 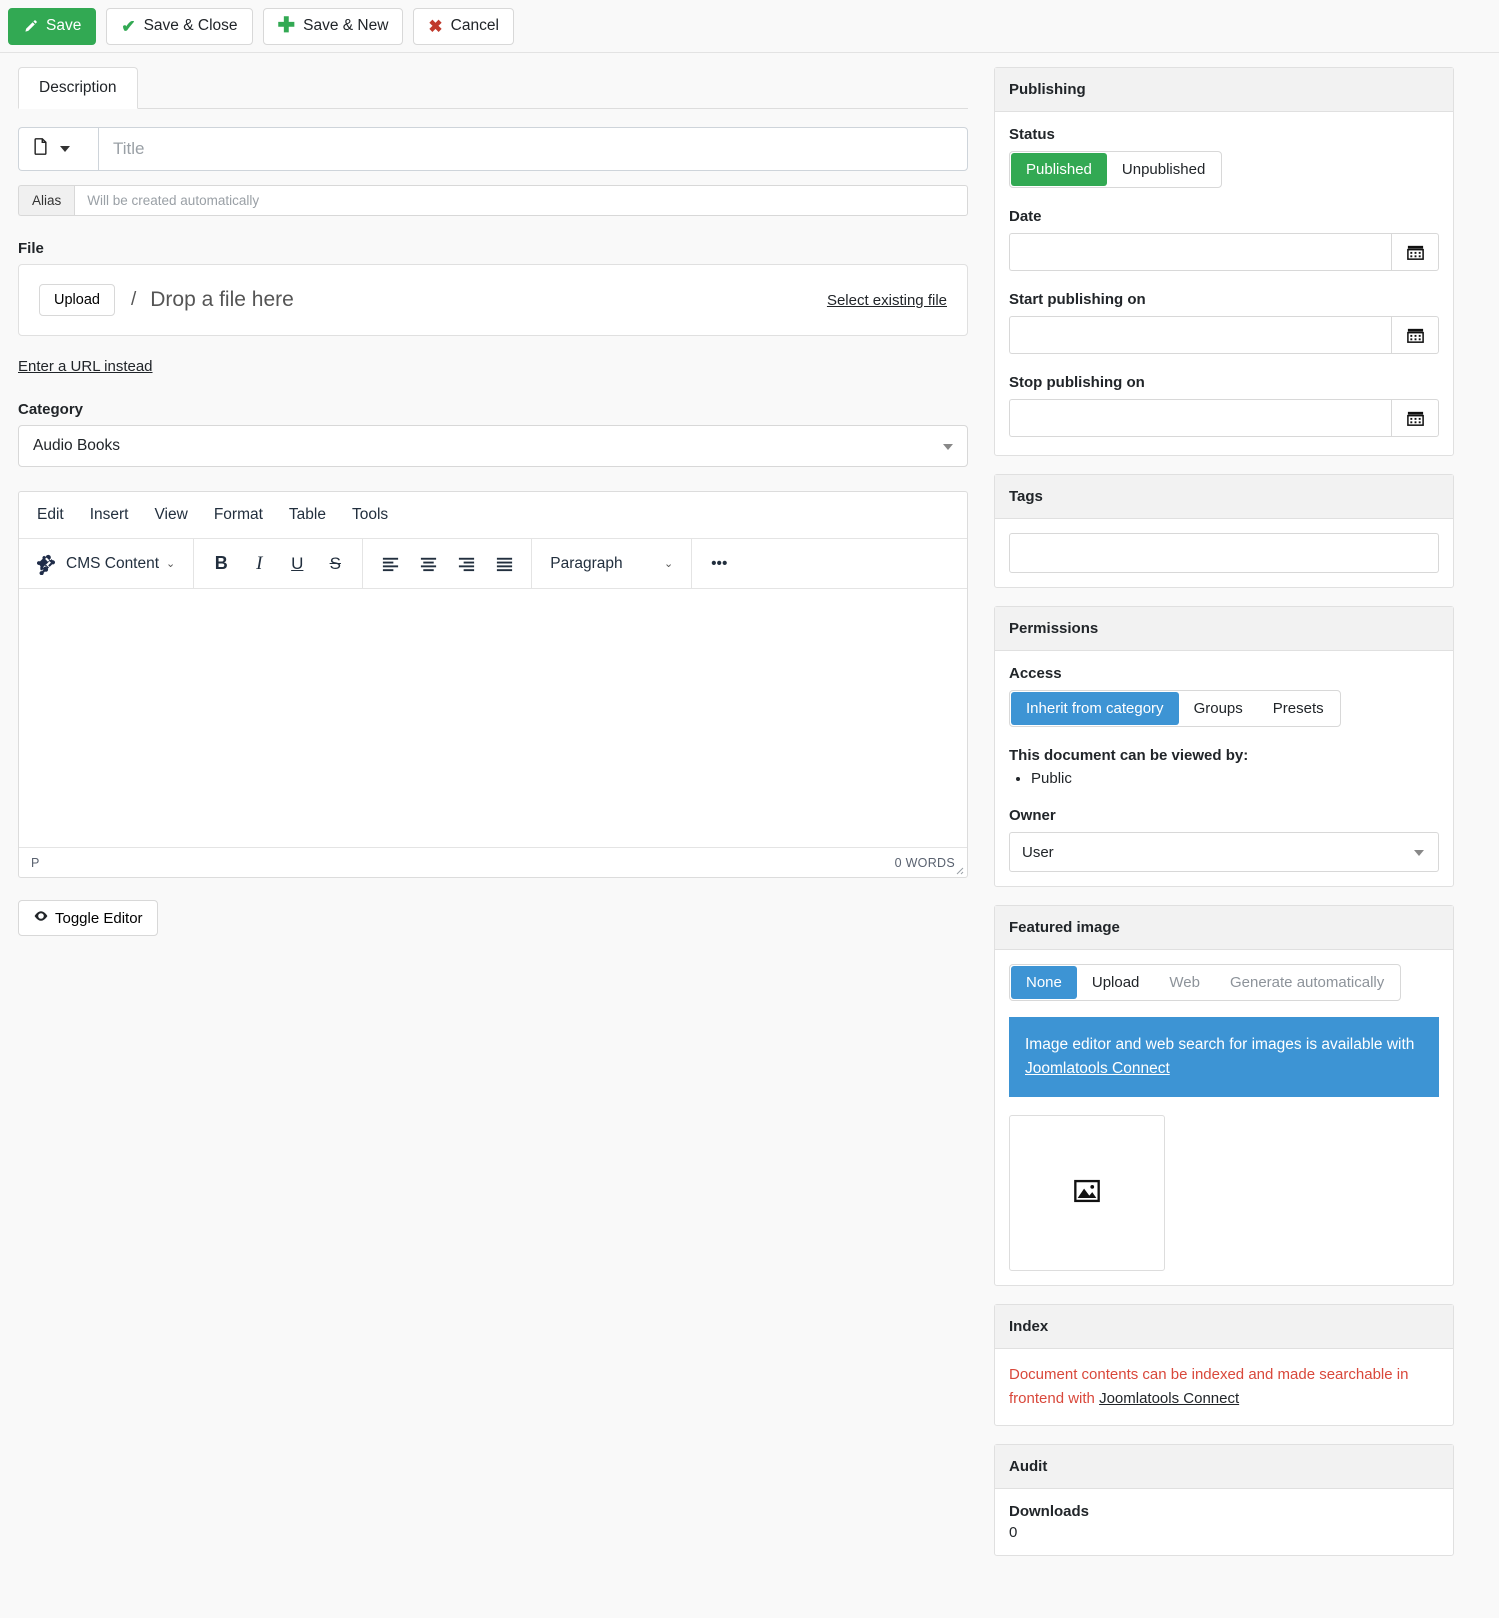 What do you see at coordinates (1095, 708) in the screenshot?
I see `access-option-inherit: Inherit from category` at bounding box center [1095, 708].